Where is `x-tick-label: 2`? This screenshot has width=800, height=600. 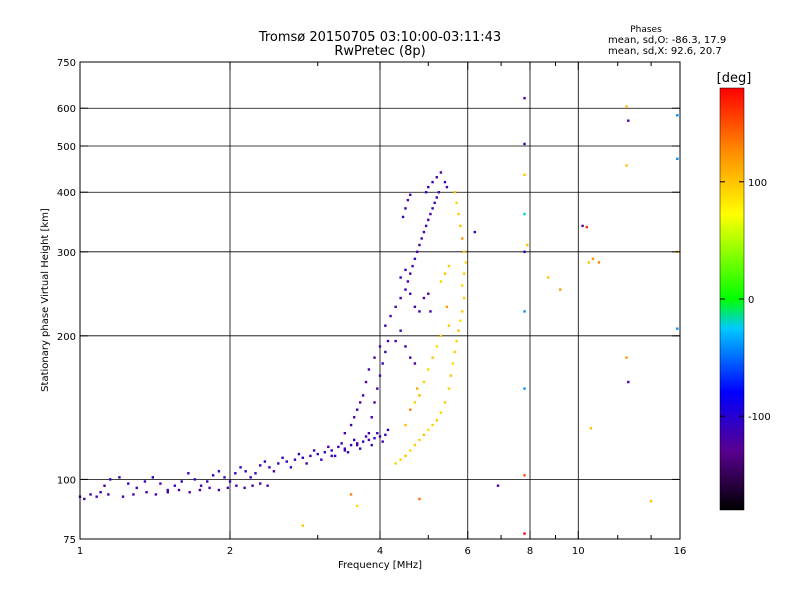
x-tick-label: 2 is located at coordinates (230, 551).